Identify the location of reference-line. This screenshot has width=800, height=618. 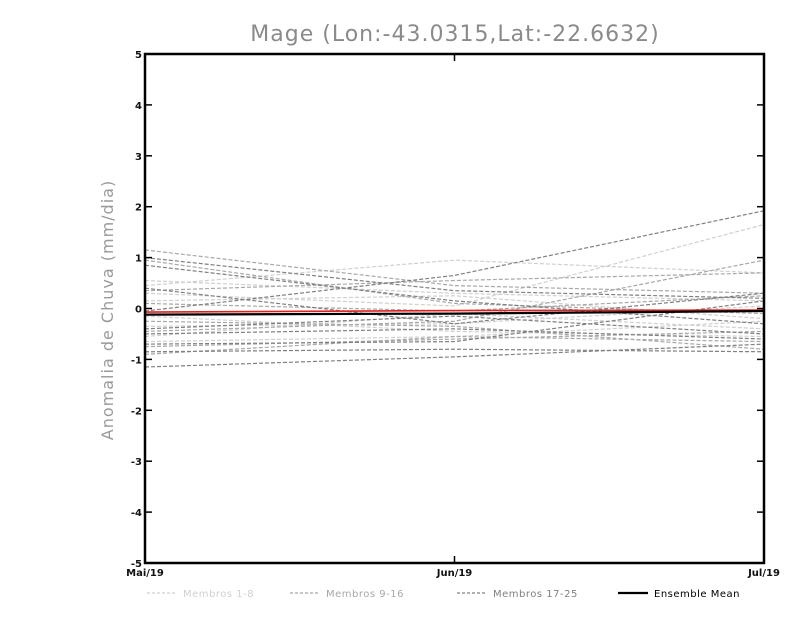
(454, 311).